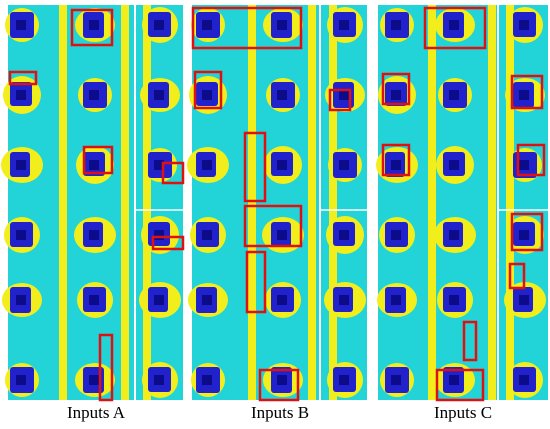  What do you see at coordinates (463, 412) in the screenshot?
I see `panel-label: Inputs C` at bounding box center [463, 412].